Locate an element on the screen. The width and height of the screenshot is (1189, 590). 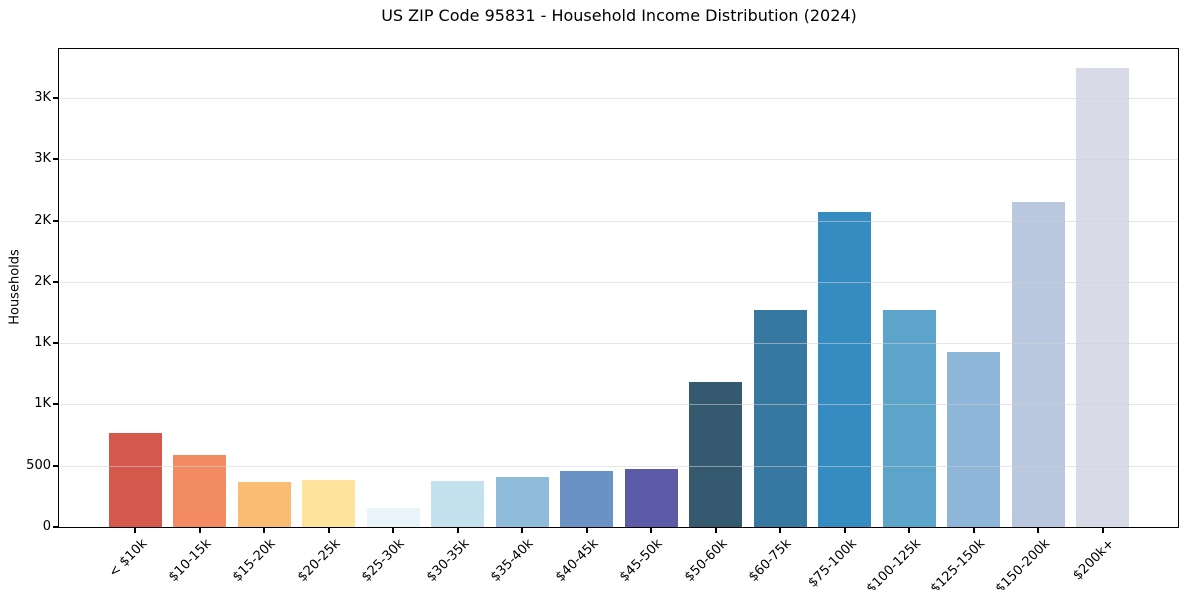
x-tick-label: $20-25k is located at coordinates (319, 560).